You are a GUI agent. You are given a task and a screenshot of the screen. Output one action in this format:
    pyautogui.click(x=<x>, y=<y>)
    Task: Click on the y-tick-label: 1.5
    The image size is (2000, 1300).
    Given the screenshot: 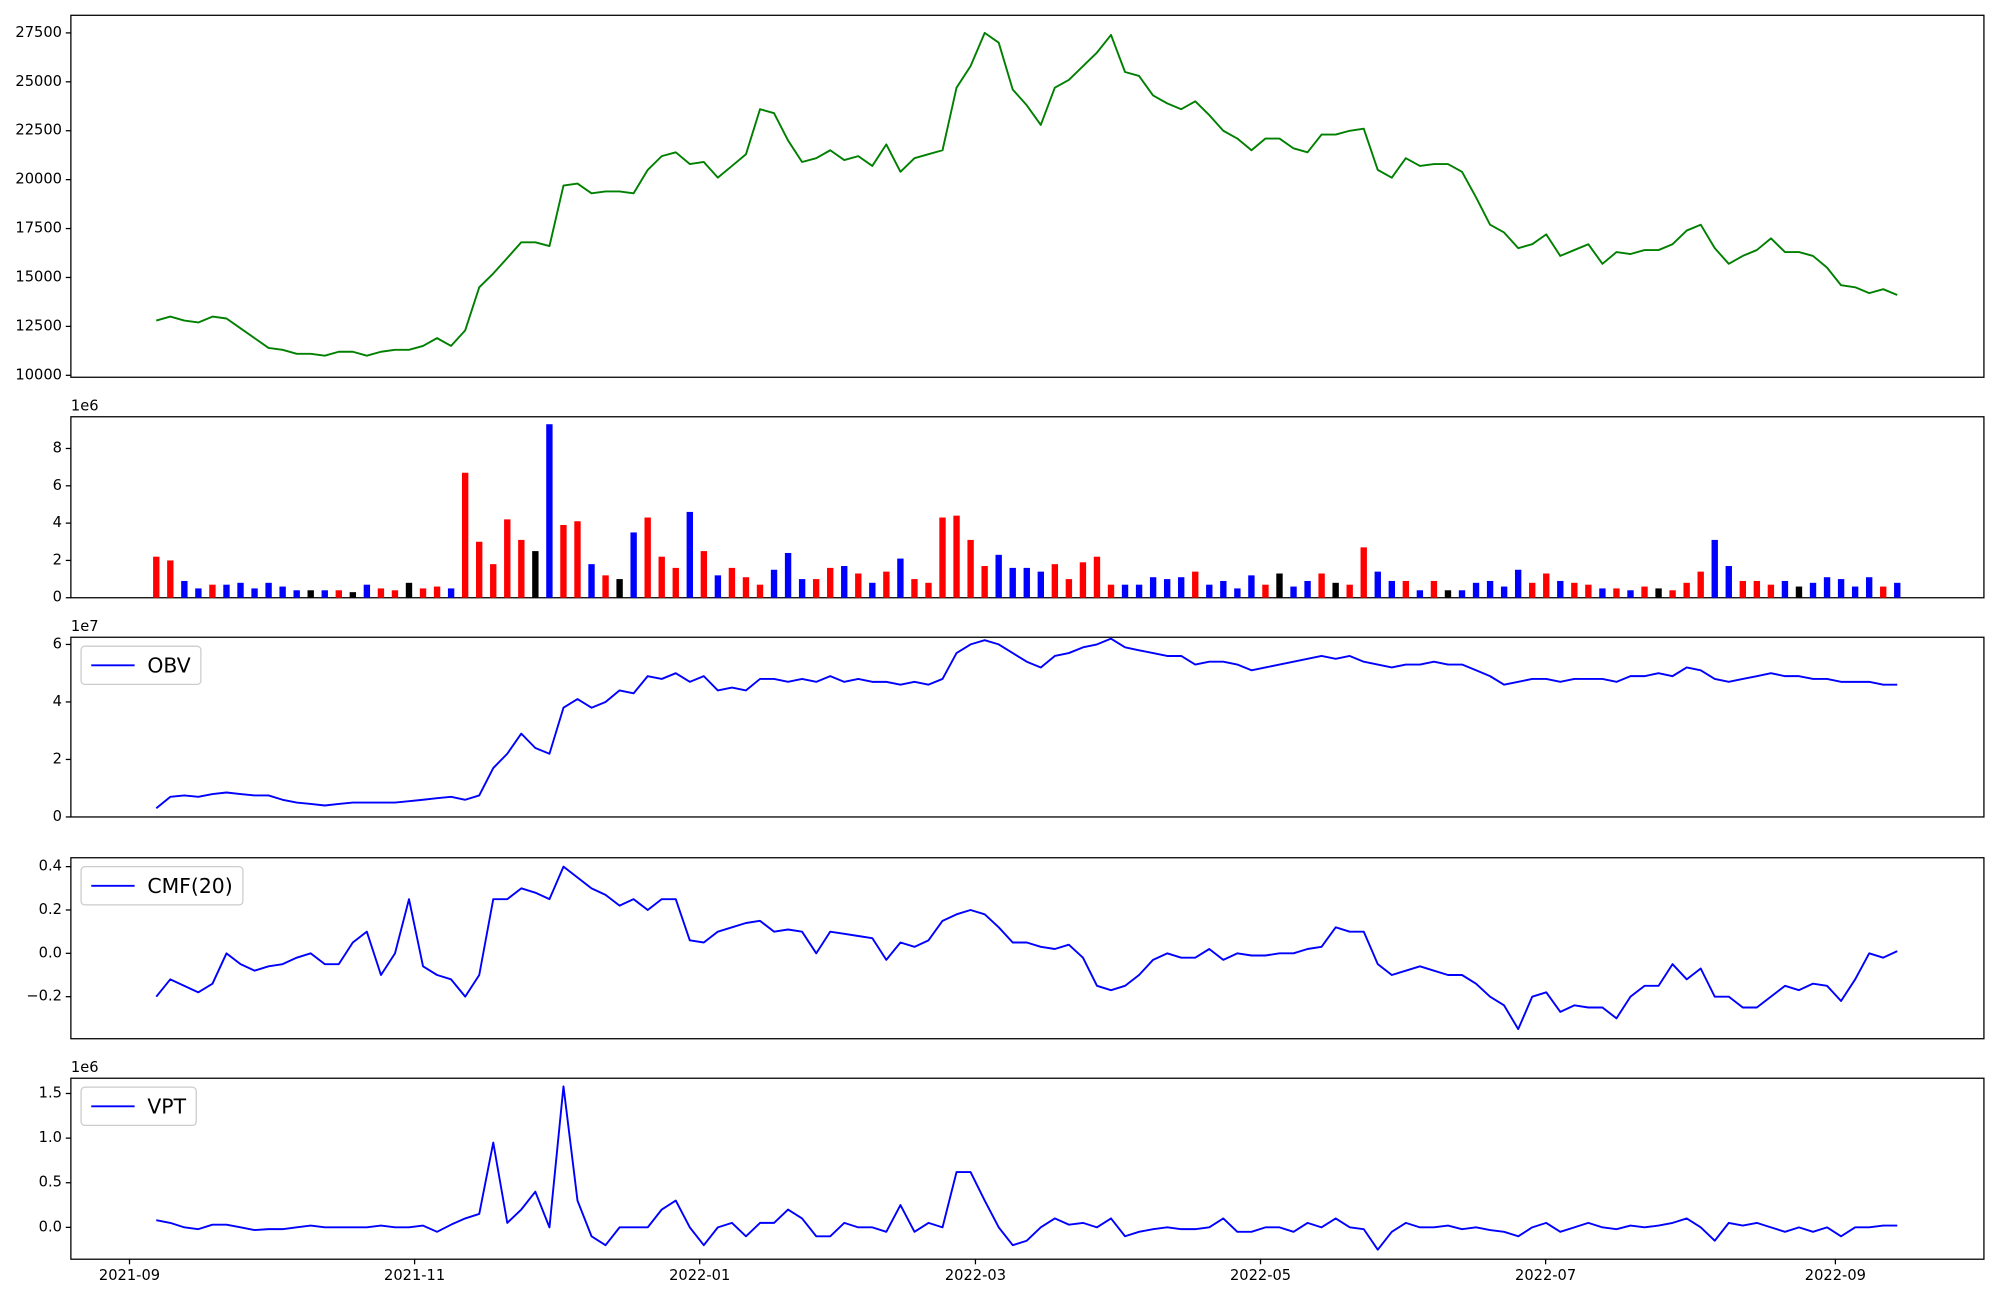 What is the action you would take?
    pyautogui.click(x=50, y=1092)
    